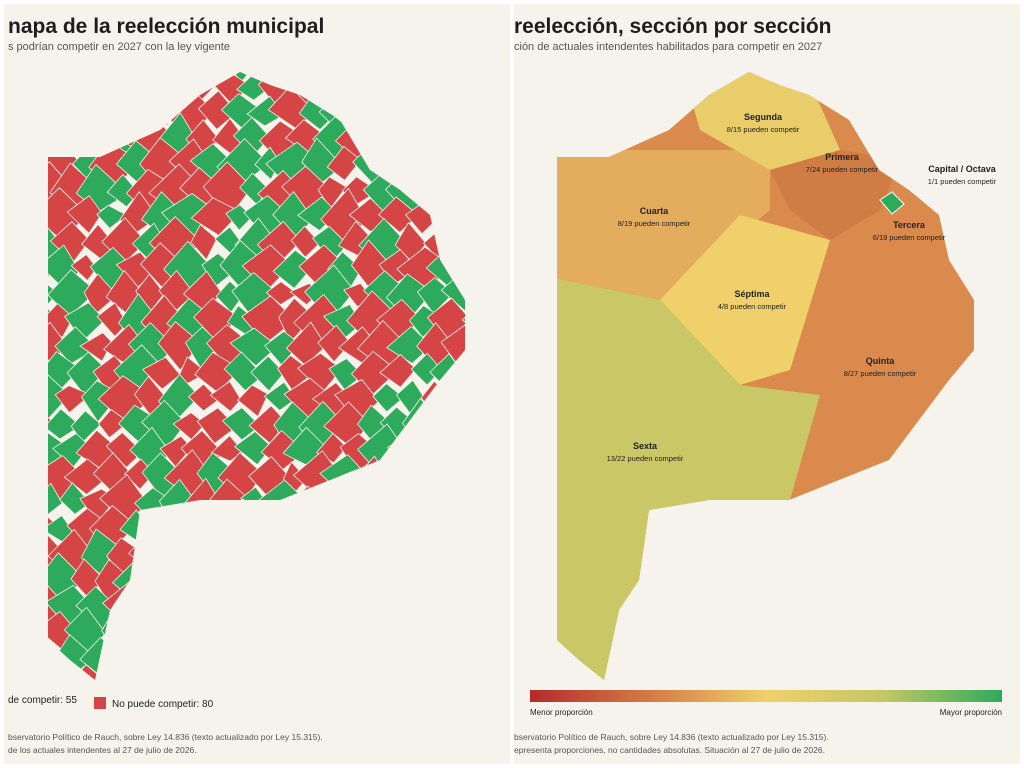 The height and width of the screenshot is (768, 1024). I want to click on section-label: 1/1 pueden competir, so click(962, 181).